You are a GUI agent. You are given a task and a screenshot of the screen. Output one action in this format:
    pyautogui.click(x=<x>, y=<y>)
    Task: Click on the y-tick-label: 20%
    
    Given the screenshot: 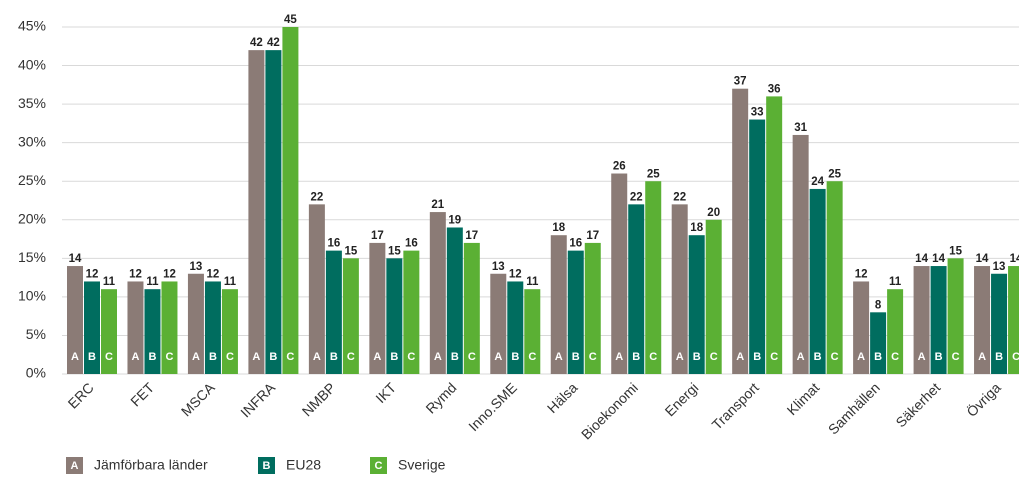 What is the action you would take?
    pyautogui.click(x=32, y=218)
    